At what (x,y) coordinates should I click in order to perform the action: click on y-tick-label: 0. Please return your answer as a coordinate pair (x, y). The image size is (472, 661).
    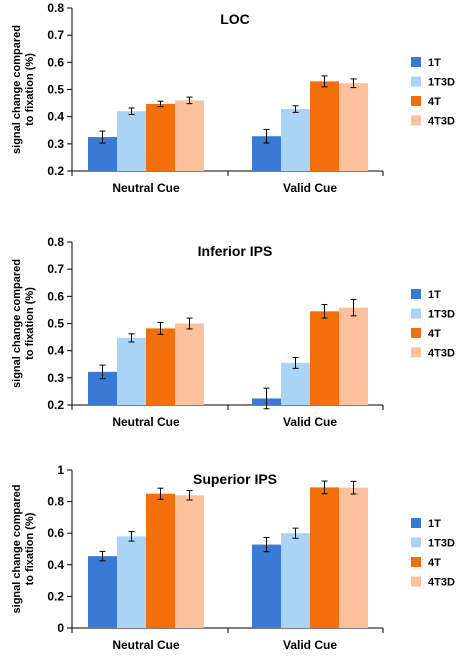
    Looking at the image, I should click on (60, 628).